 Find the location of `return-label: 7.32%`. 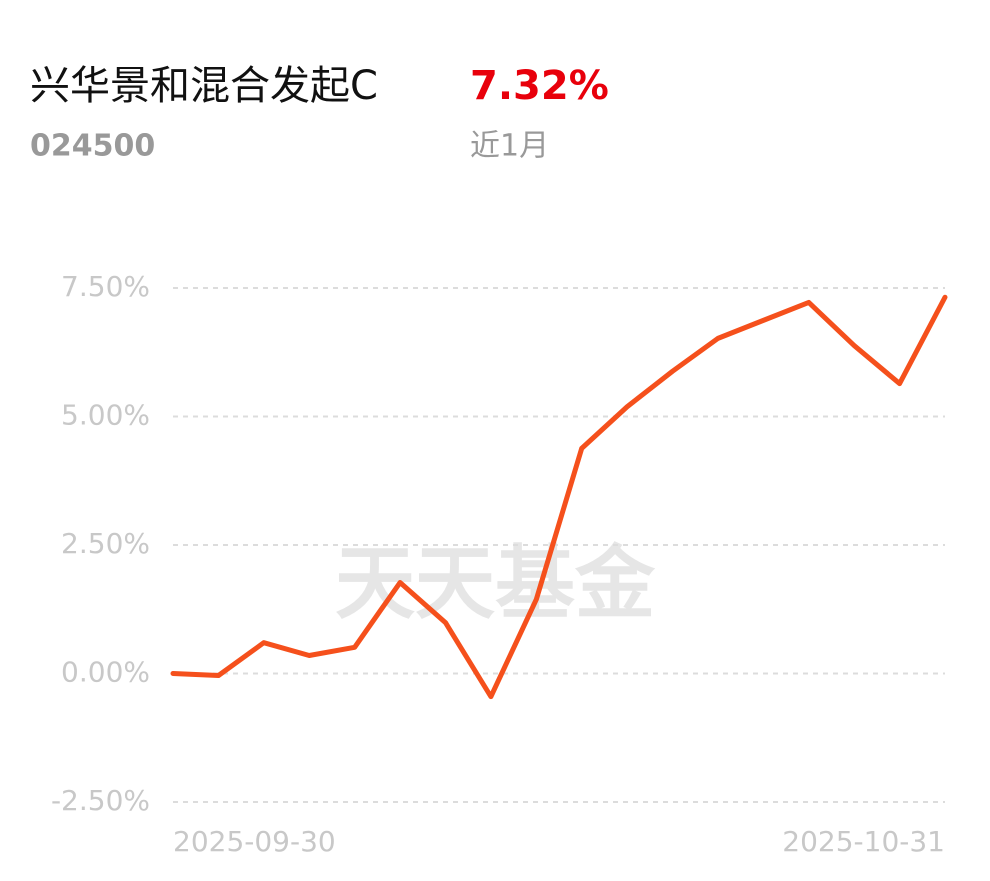

return-label: 7.32% is located at coordinates (539, 86).